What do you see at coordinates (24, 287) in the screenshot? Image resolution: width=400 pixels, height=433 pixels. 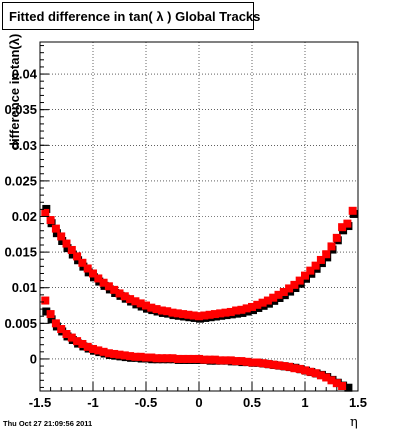 I see `y-tick-label: 0.01` at bounding box center [24, 287].